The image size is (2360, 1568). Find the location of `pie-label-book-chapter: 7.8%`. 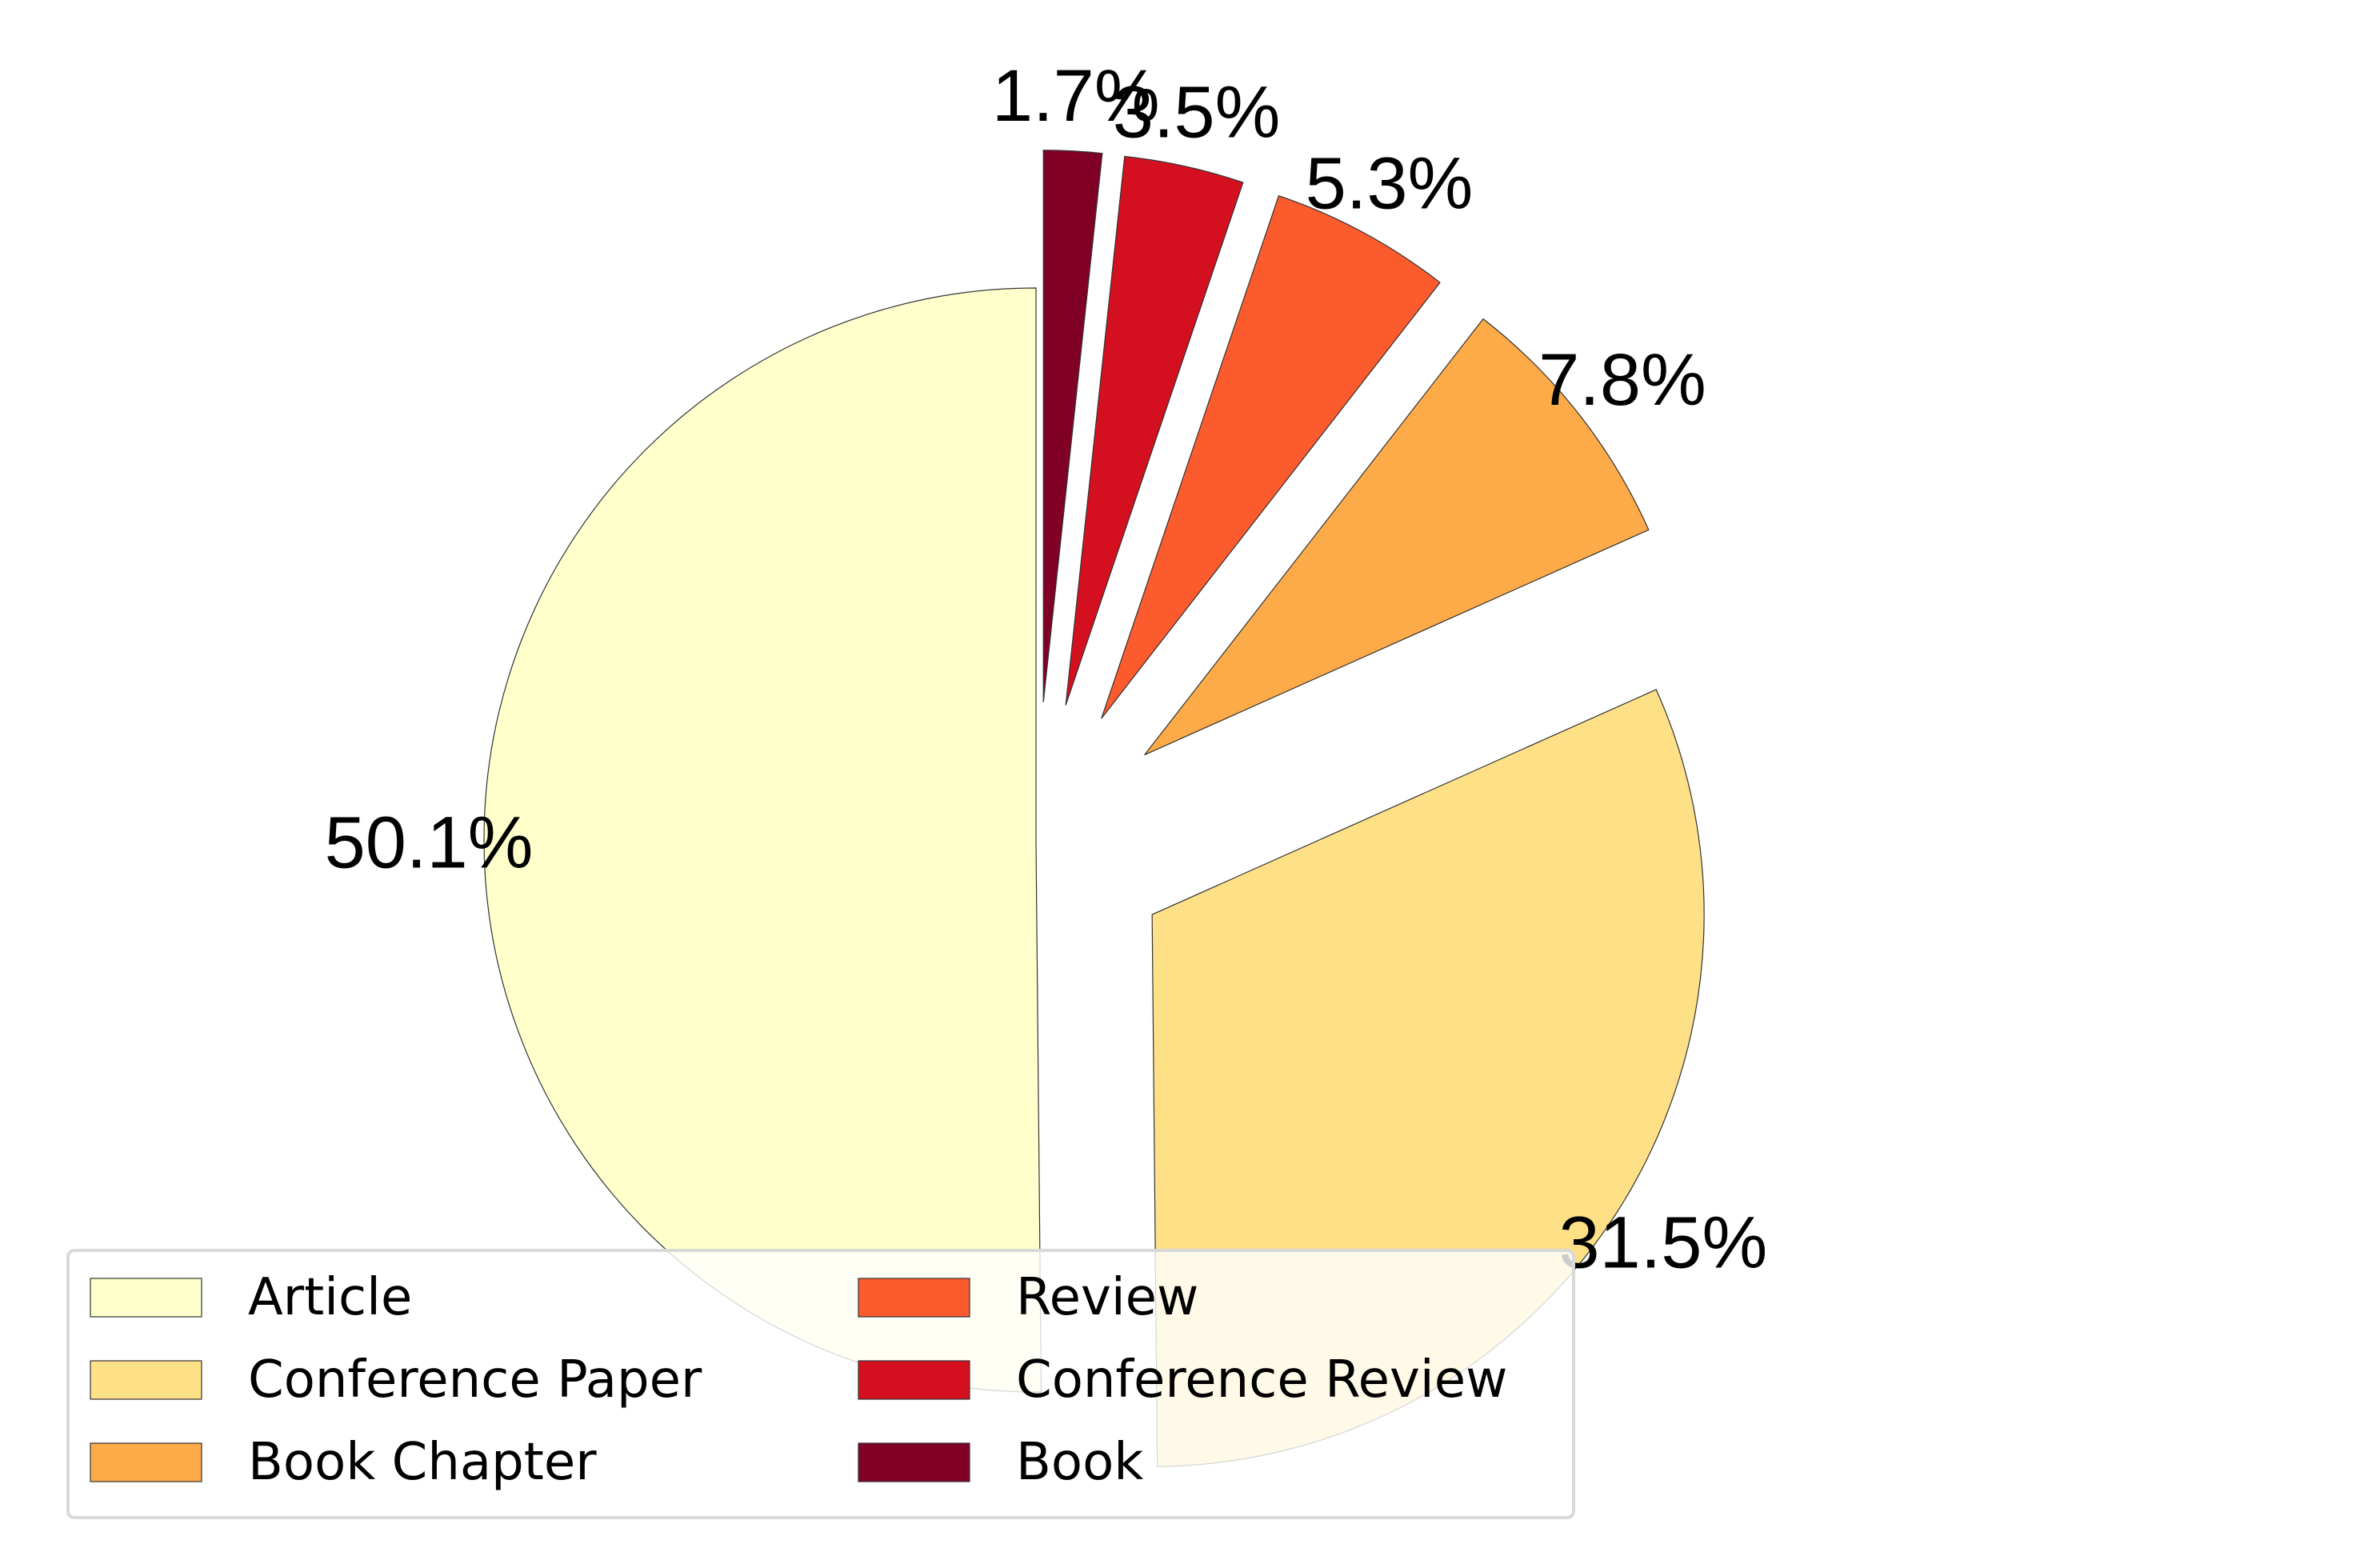

pie-label-book-chapter: 7.8% is located at coordinates (1622, 380).